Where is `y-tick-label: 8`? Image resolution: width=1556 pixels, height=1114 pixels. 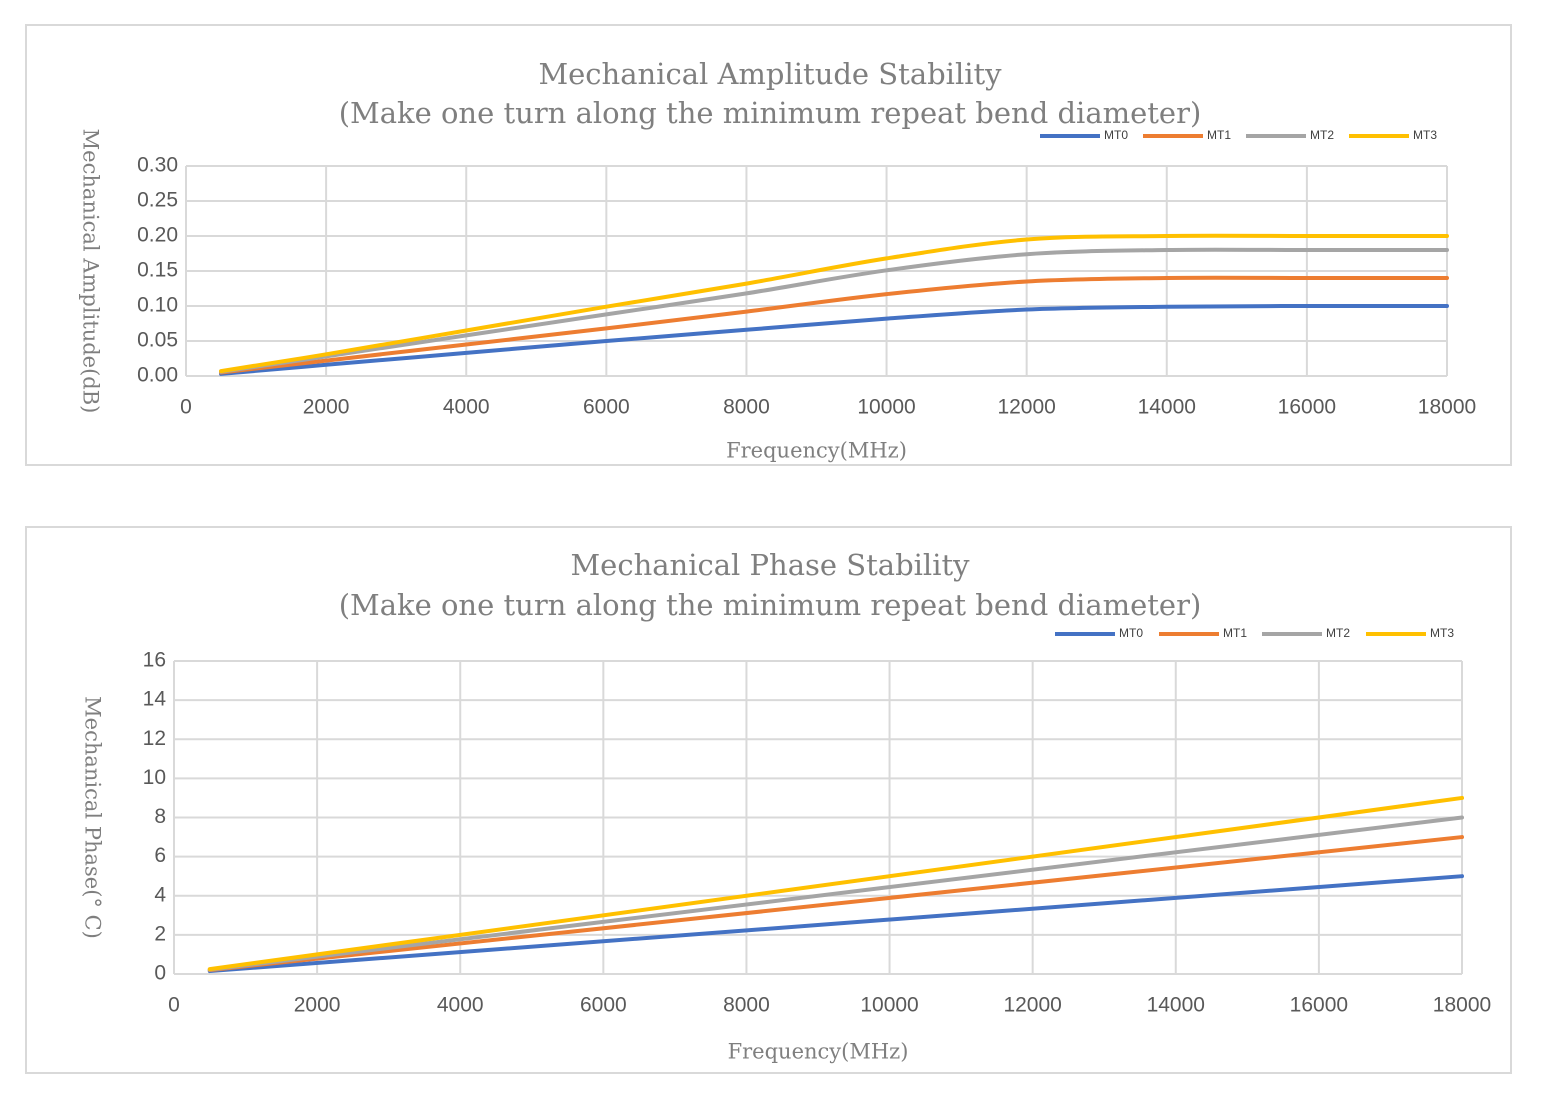
y-tick-label: 8 is located at coordinates (160, 816).